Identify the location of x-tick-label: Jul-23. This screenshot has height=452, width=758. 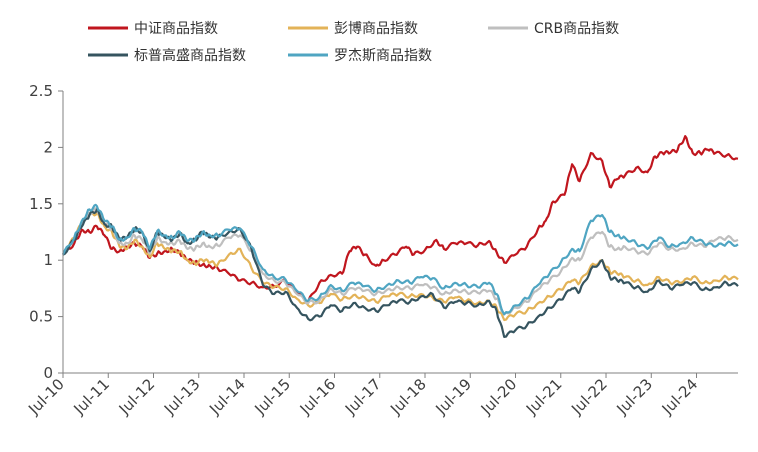
(635, 397).